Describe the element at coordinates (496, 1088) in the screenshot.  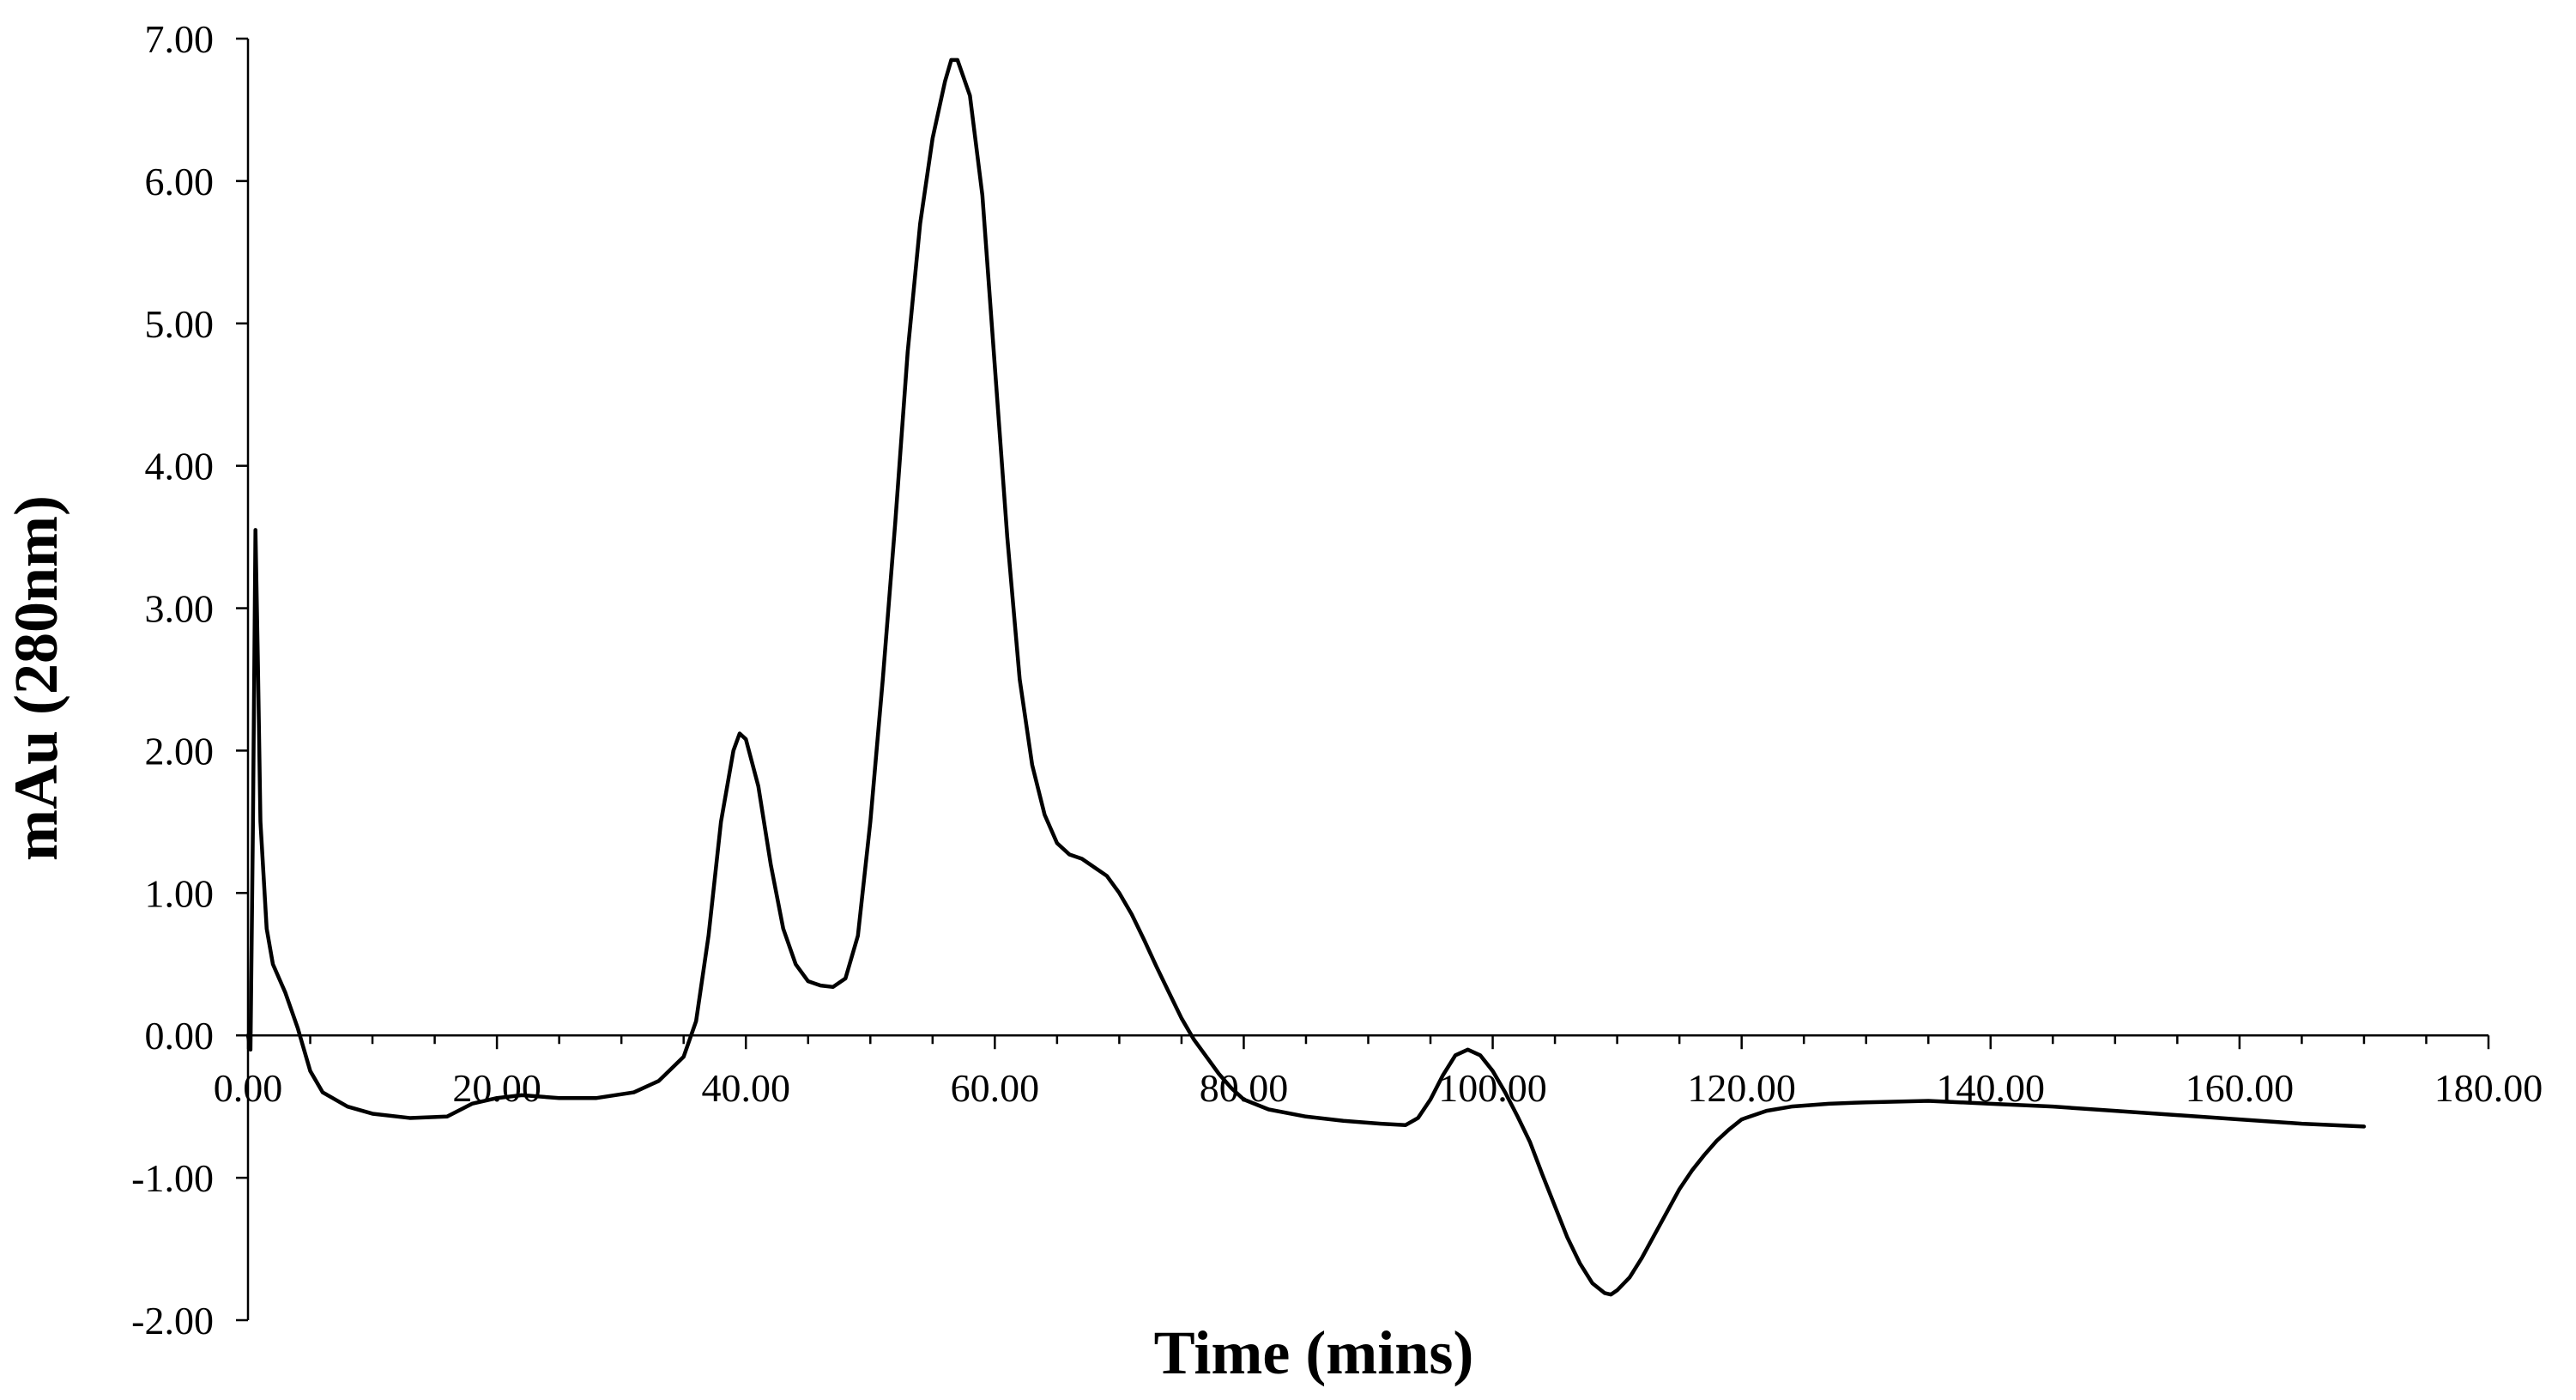
I see `x-tick-label: 20.00` at that location.